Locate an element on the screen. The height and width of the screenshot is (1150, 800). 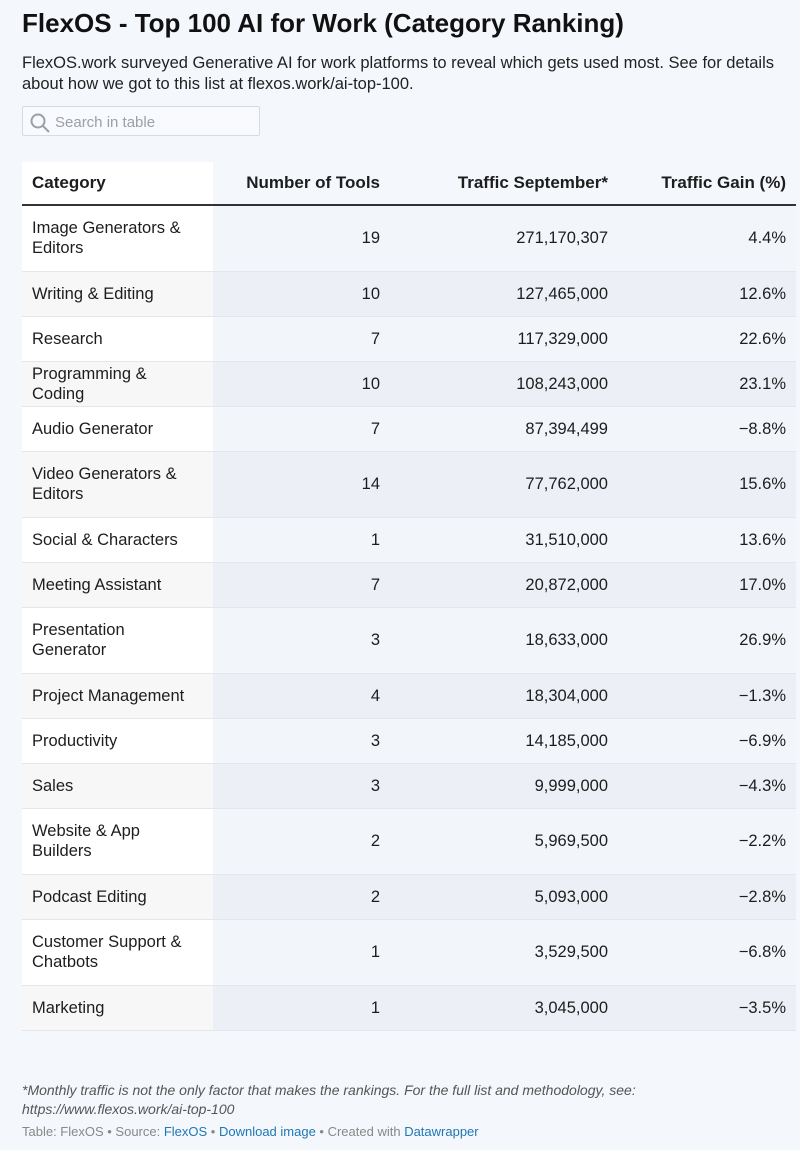
table-cell: 3,045,000 is located at coordinates (504, 1008).